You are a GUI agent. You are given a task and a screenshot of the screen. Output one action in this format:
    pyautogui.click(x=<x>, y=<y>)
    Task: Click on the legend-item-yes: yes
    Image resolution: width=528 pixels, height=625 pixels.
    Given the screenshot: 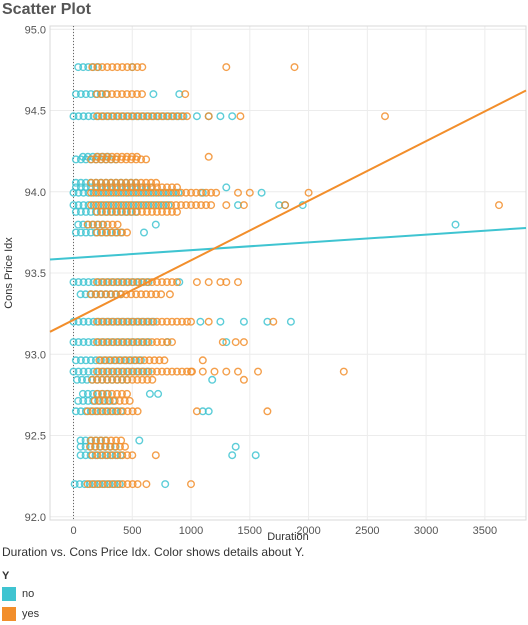 What is the action you would take?
    pyautogui.click(x=20, y=614)
    